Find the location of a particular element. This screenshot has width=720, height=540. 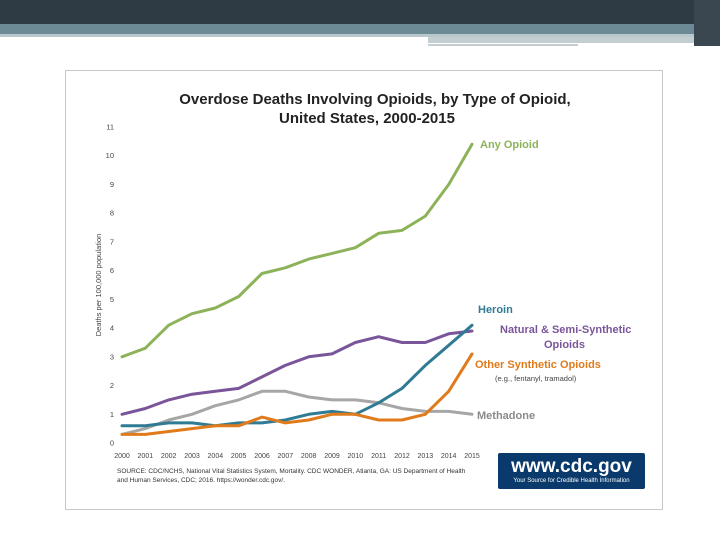

label-natural-2: Opioids is located at coordinates (564, 345).